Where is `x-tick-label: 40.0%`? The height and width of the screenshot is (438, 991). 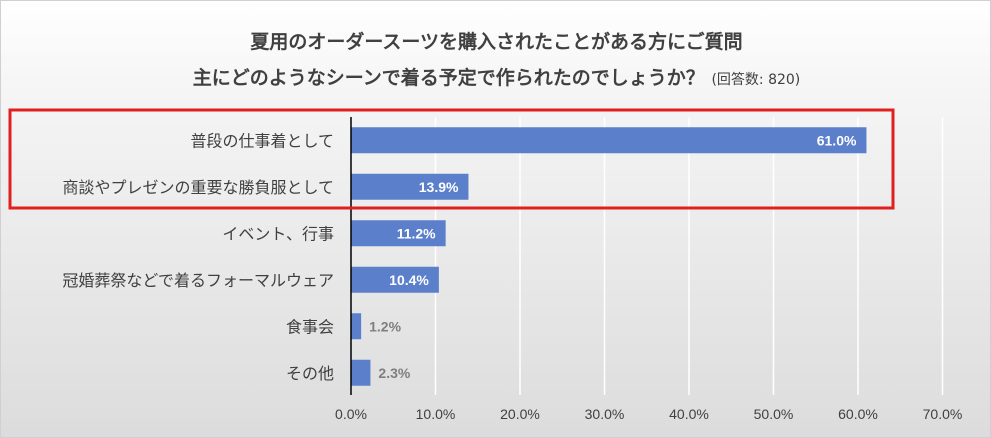 x-tick-label: 40.0% is located at coordinates (689, 414).